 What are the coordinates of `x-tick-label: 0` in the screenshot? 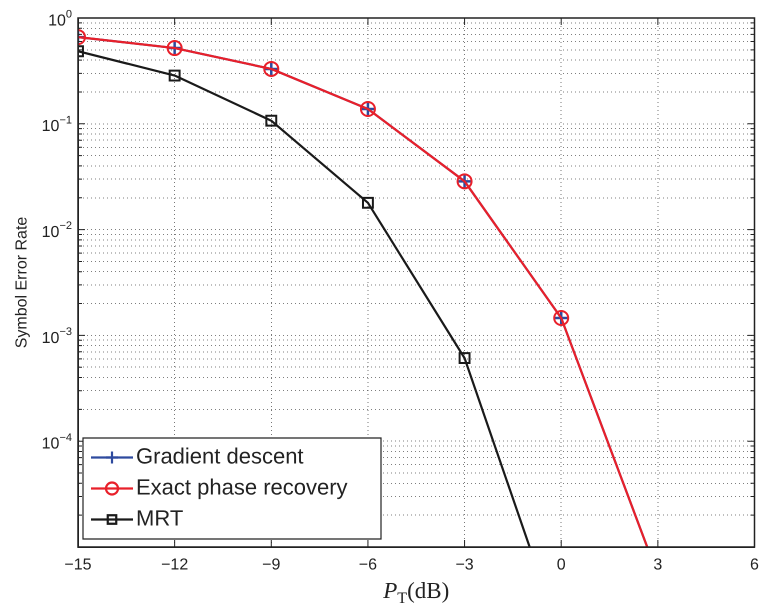 It's located at (561, 565).